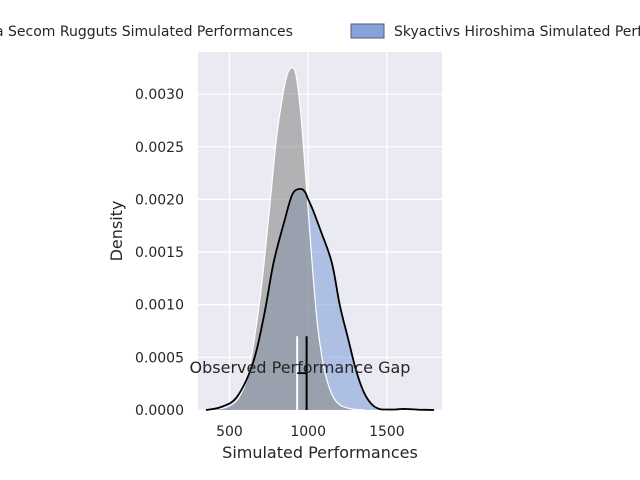  I want to click on y-tick-label: 0.0015, so click(159, 253).